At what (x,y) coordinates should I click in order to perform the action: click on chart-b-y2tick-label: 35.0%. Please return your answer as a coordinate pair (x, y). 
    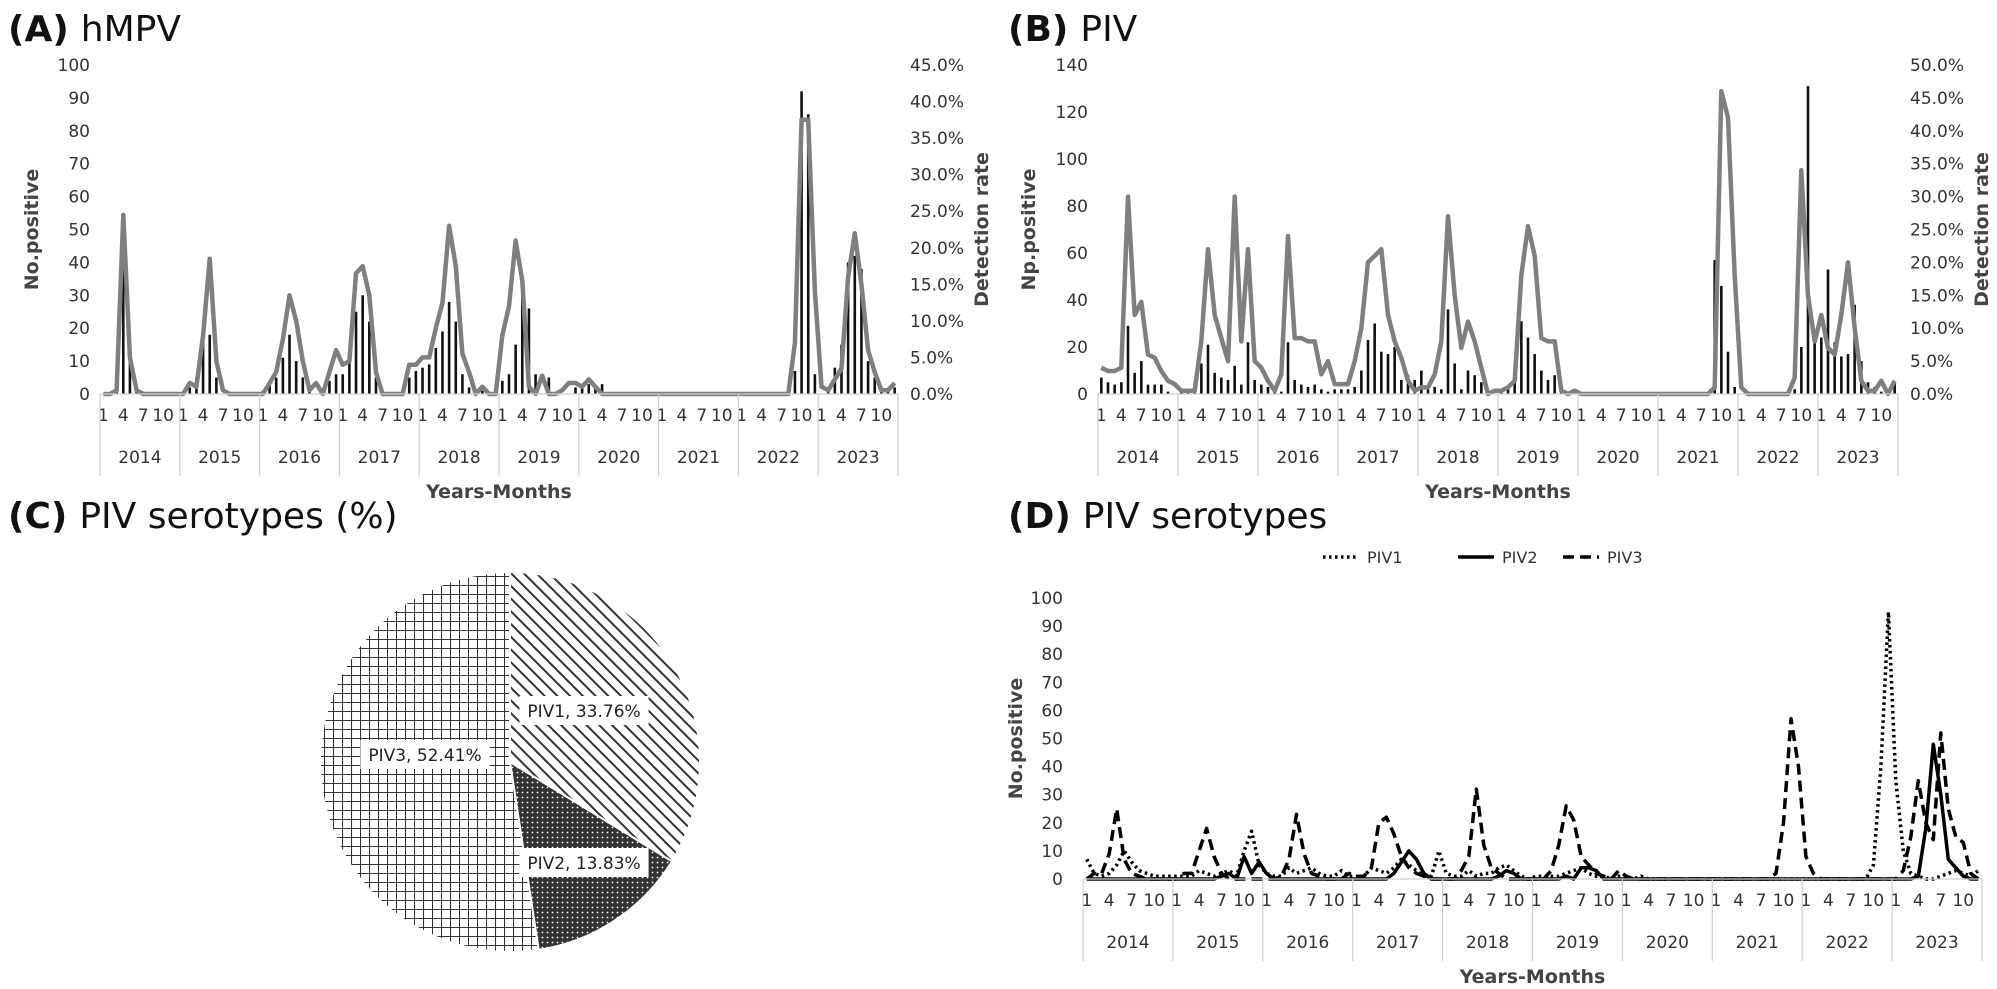
    Looking at the image, I should click on (1937, 165).